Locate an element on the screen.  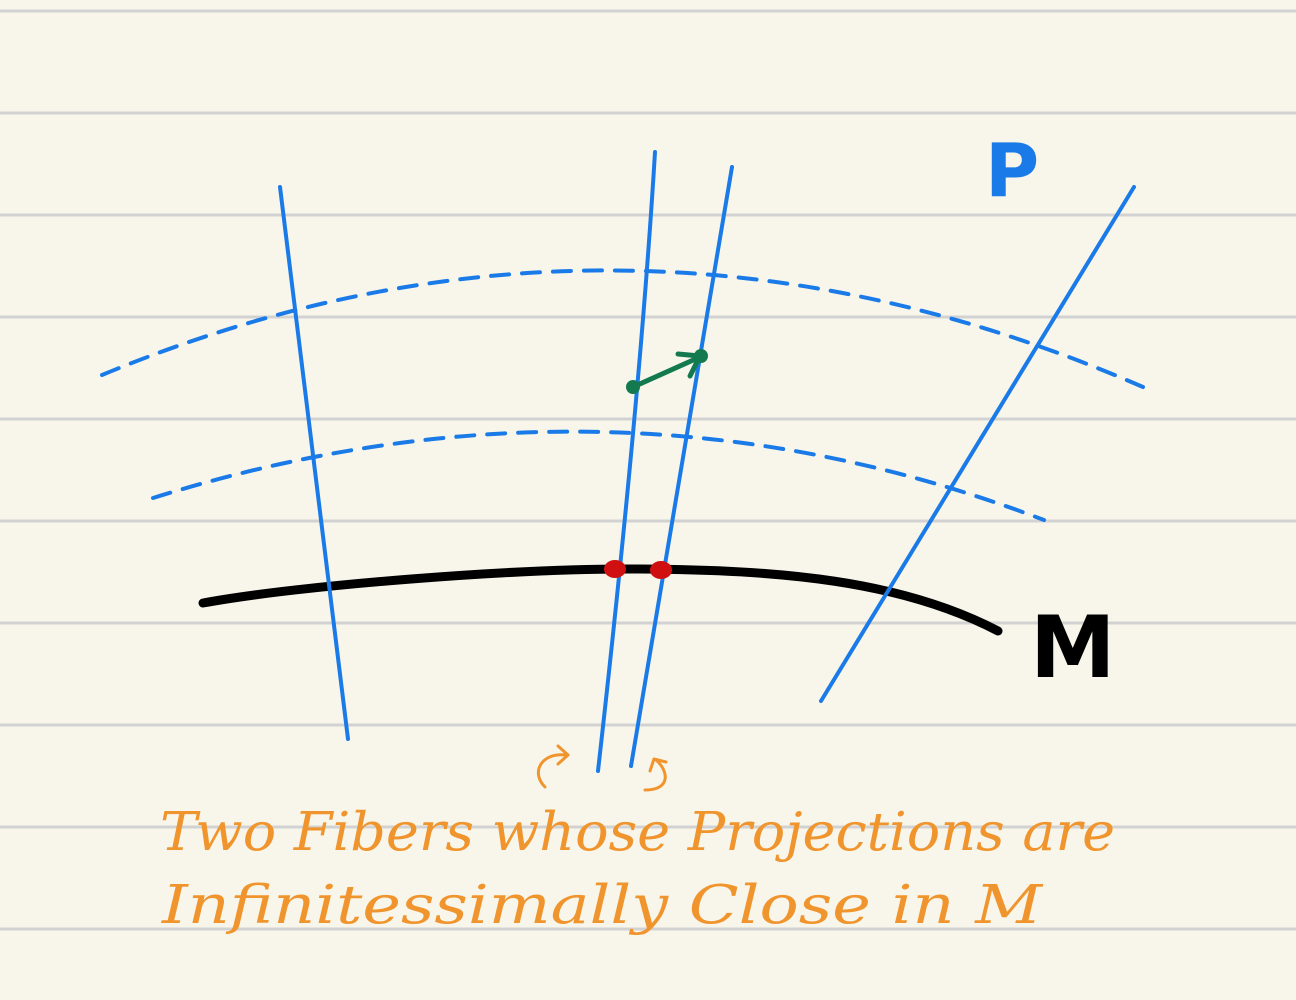
base-manifold-curve is located at coordinates (600, 600).